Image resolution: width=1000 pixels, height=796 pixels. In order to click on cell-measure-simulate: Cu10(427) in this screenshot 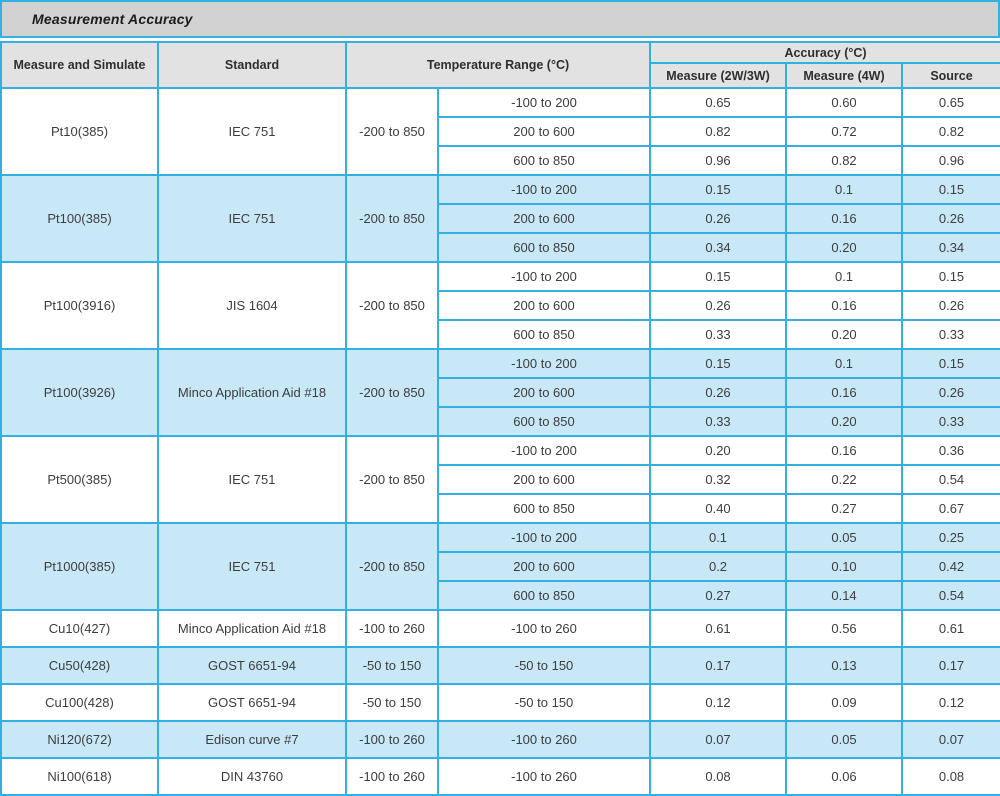, I will do `click(79, 628)`.